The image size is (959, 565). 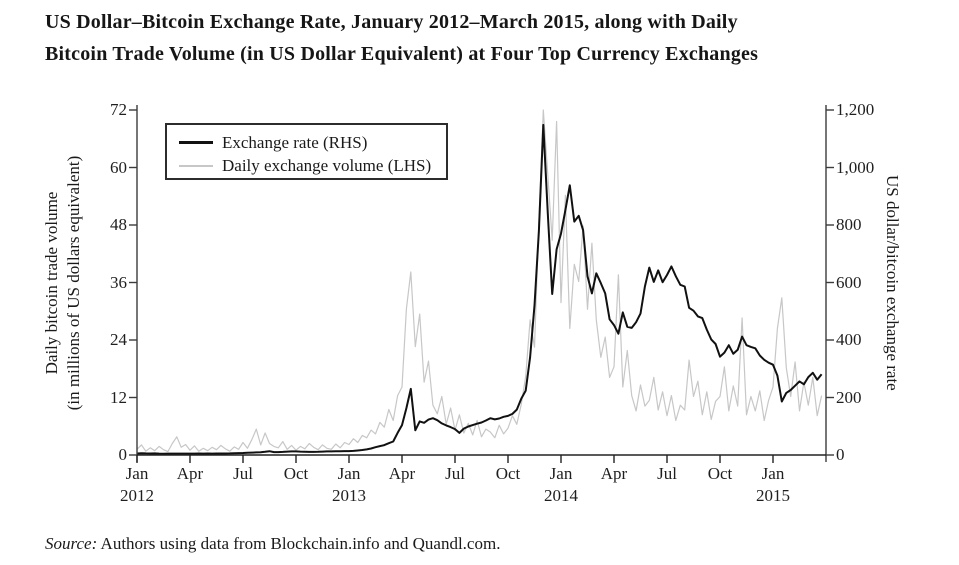 What do you see at coordinates (123, 454) in the screenshot?
I see `left-axis-tick-label: 0` at bounding box center [123, 454].